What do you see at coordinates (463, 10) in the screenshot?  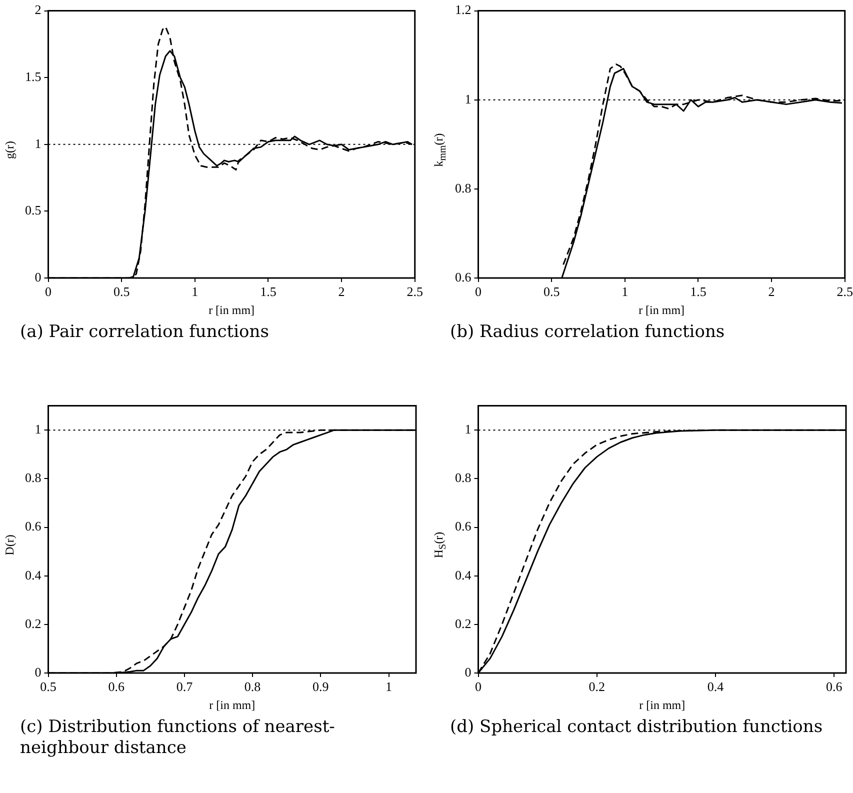 I see `y-tick-label: 1.2` at bounding box center [463, 10].